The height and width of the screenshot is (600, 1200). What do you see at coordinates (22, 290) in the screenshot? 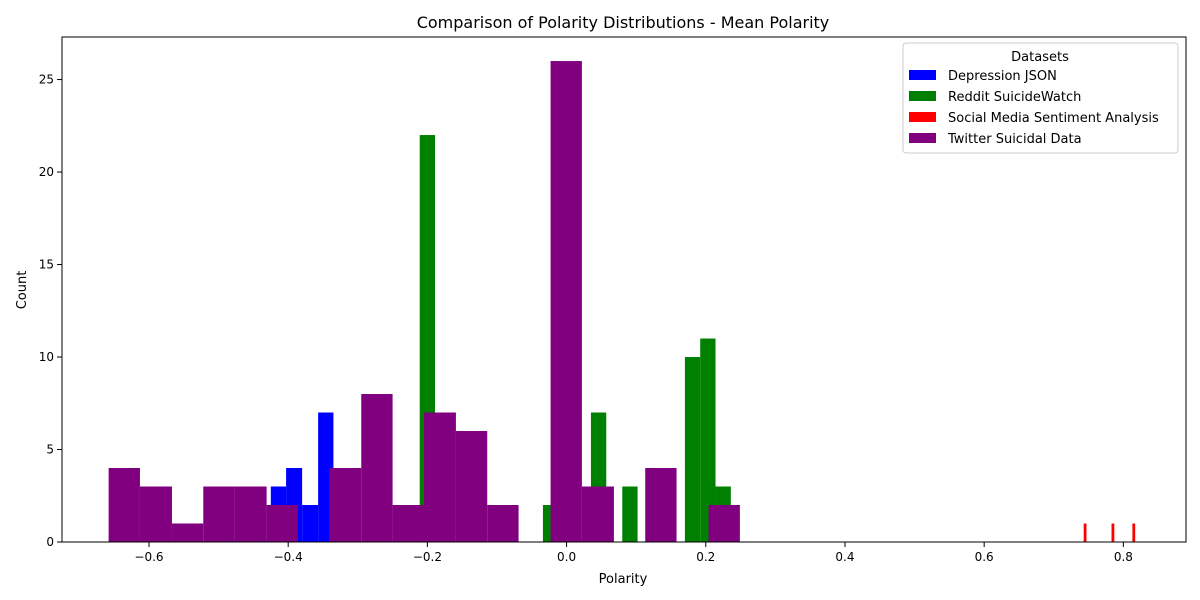
I see `y-axis-label: Count` at bounding box center [22, 290].